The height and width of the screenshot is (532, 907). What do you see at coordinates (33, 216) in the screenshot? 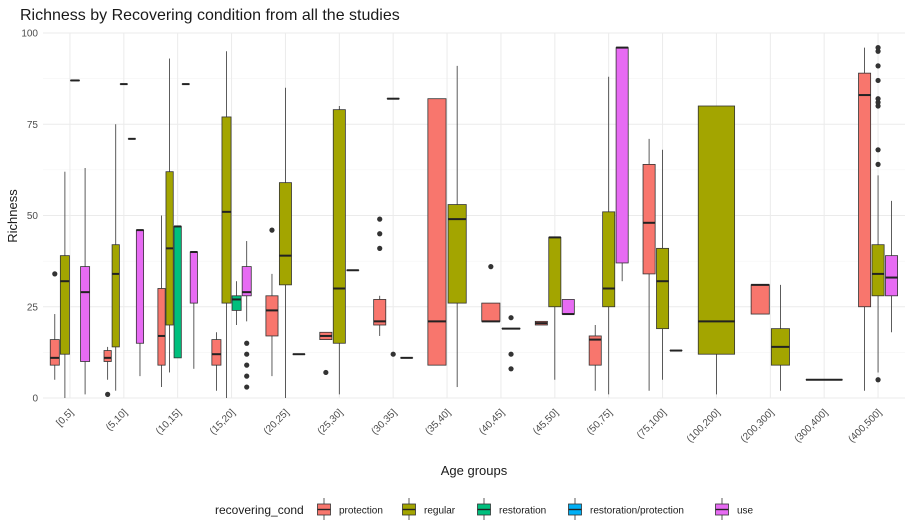
I see `y-tick-label: 50` at bounding box center [33, 216].